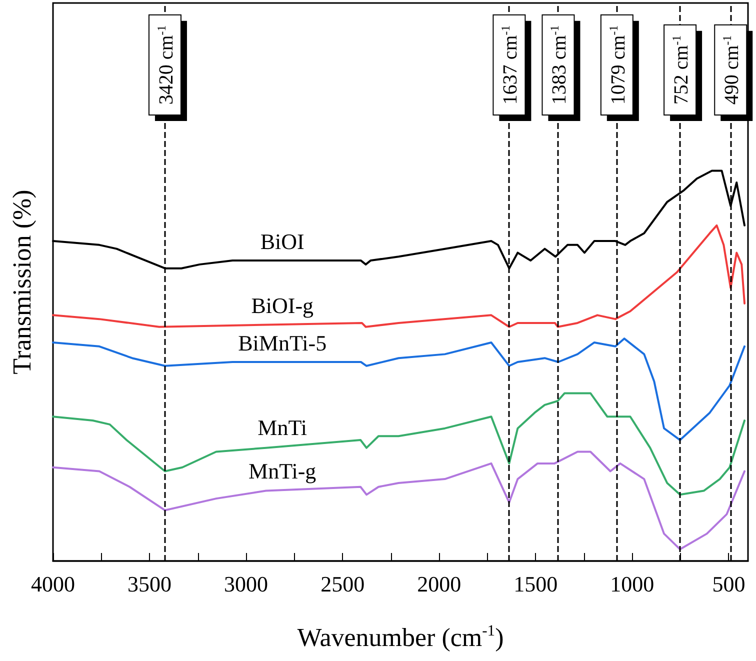 This screenshot has width=756, height=661. What do you see at coordinates (559, 65) in the screenshot?
I see `ref-line-label: 1383 cm-1` at bounding box center [559, 65].